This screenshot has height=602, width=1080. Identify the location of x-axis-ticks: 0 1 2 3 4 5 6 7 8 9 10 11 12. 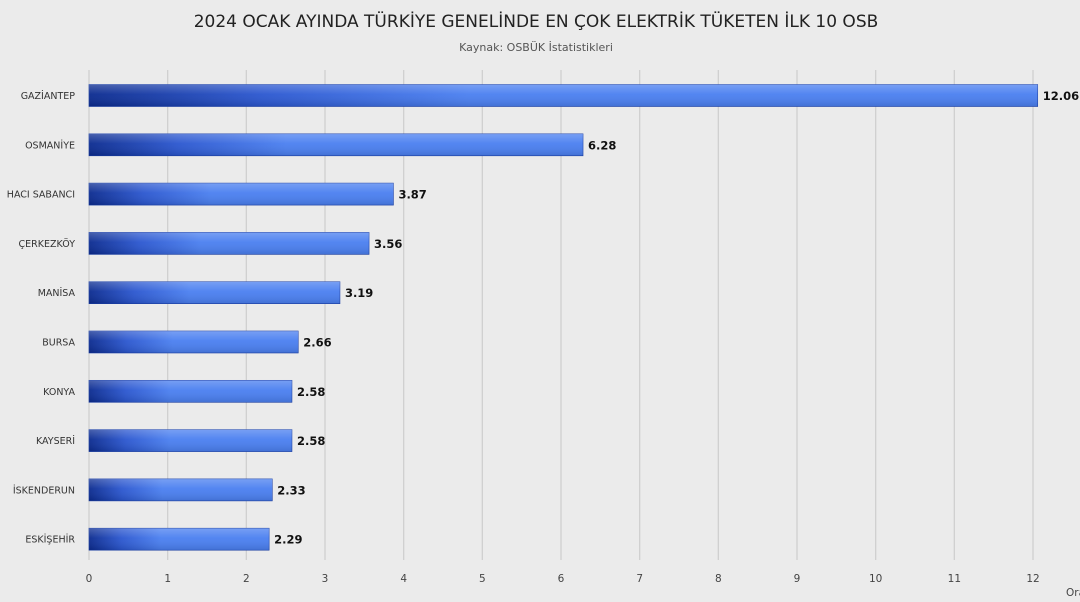
(563, 579).